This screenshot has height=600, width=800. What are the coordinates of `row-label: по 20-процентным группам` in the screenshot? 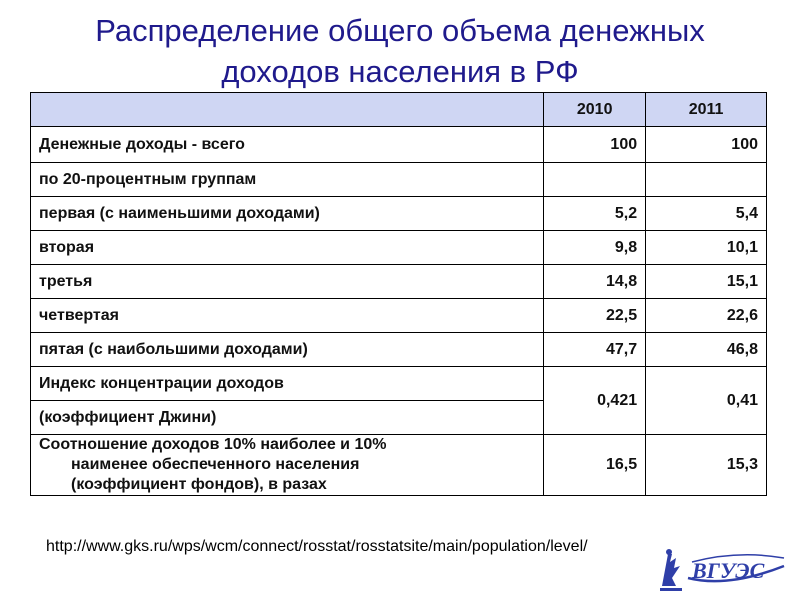 It's located at (287, 179).